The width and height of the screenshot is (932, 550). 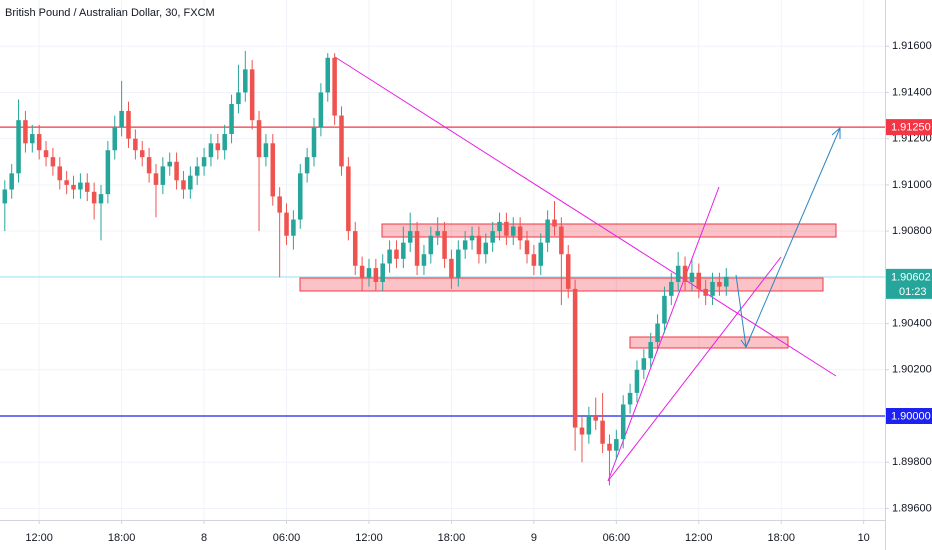 I want to click on y-tick-label: 1.89800, so click(x=912, y=462).